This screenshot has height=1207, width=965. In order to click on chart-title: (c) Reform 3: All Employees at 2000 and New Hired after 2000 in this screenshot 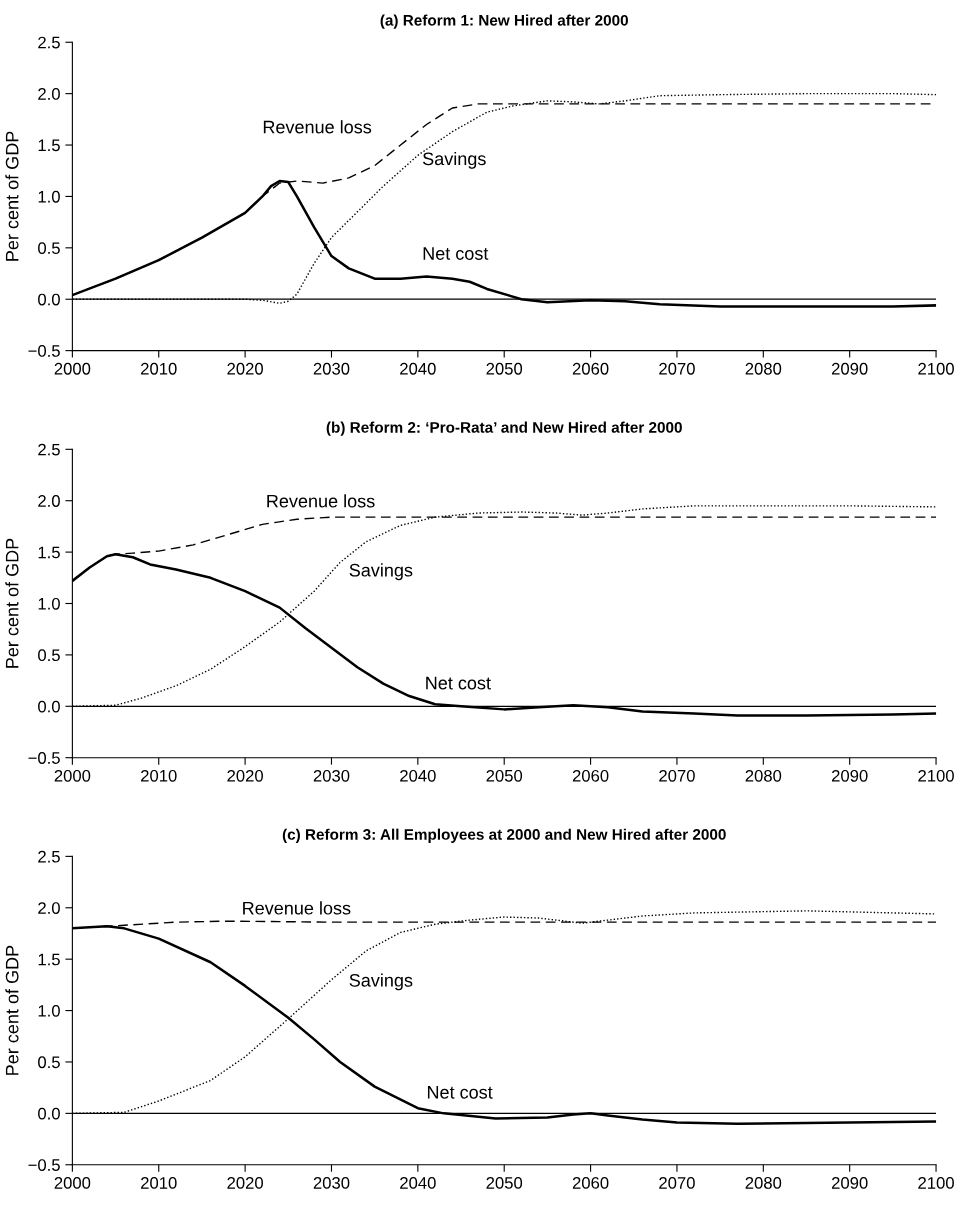, I will do `click(504, 835)`.